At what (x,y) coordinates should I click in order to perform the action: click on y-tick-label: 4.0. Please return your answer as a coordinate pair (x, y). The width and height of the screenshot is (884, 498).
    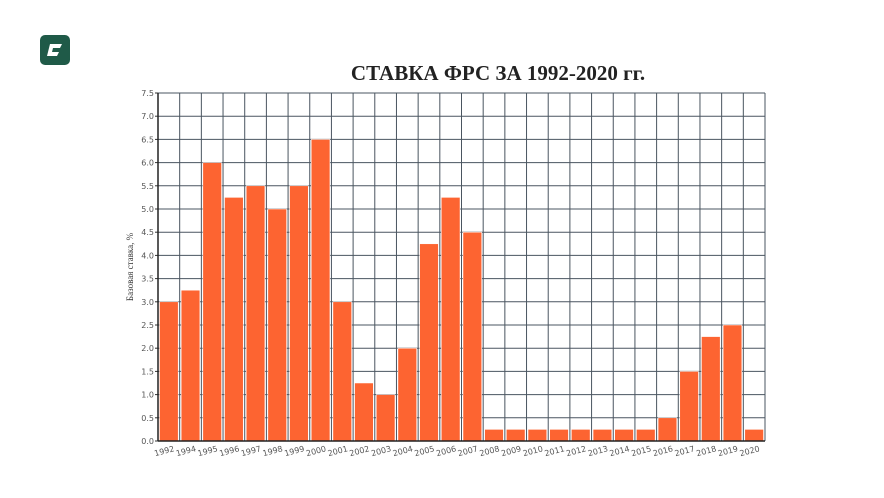
    Looking at the image, I should click on (147, 255).